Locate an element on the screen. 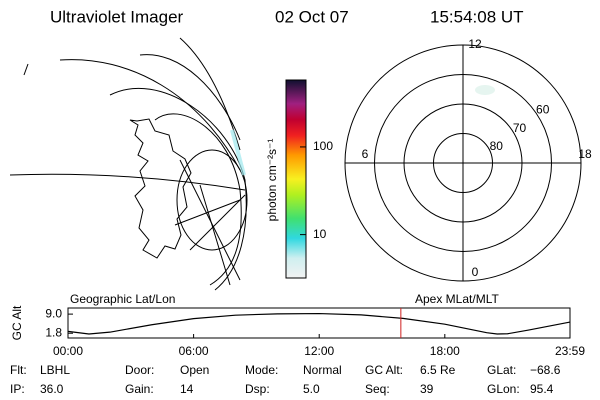  x-tick-label: 12:00 is located at coordinates (319, 351).